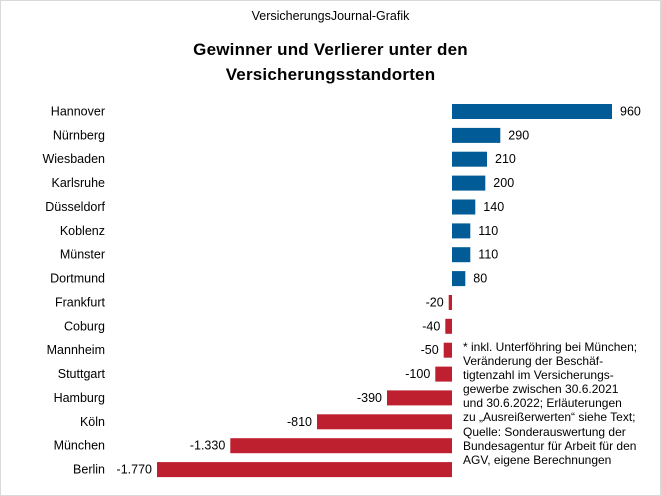 This screenshot has height=496, width=661. Describe the element at coordinates (430, 350) in the screenshot. I see `value-label-mannheim: -50` at that location.